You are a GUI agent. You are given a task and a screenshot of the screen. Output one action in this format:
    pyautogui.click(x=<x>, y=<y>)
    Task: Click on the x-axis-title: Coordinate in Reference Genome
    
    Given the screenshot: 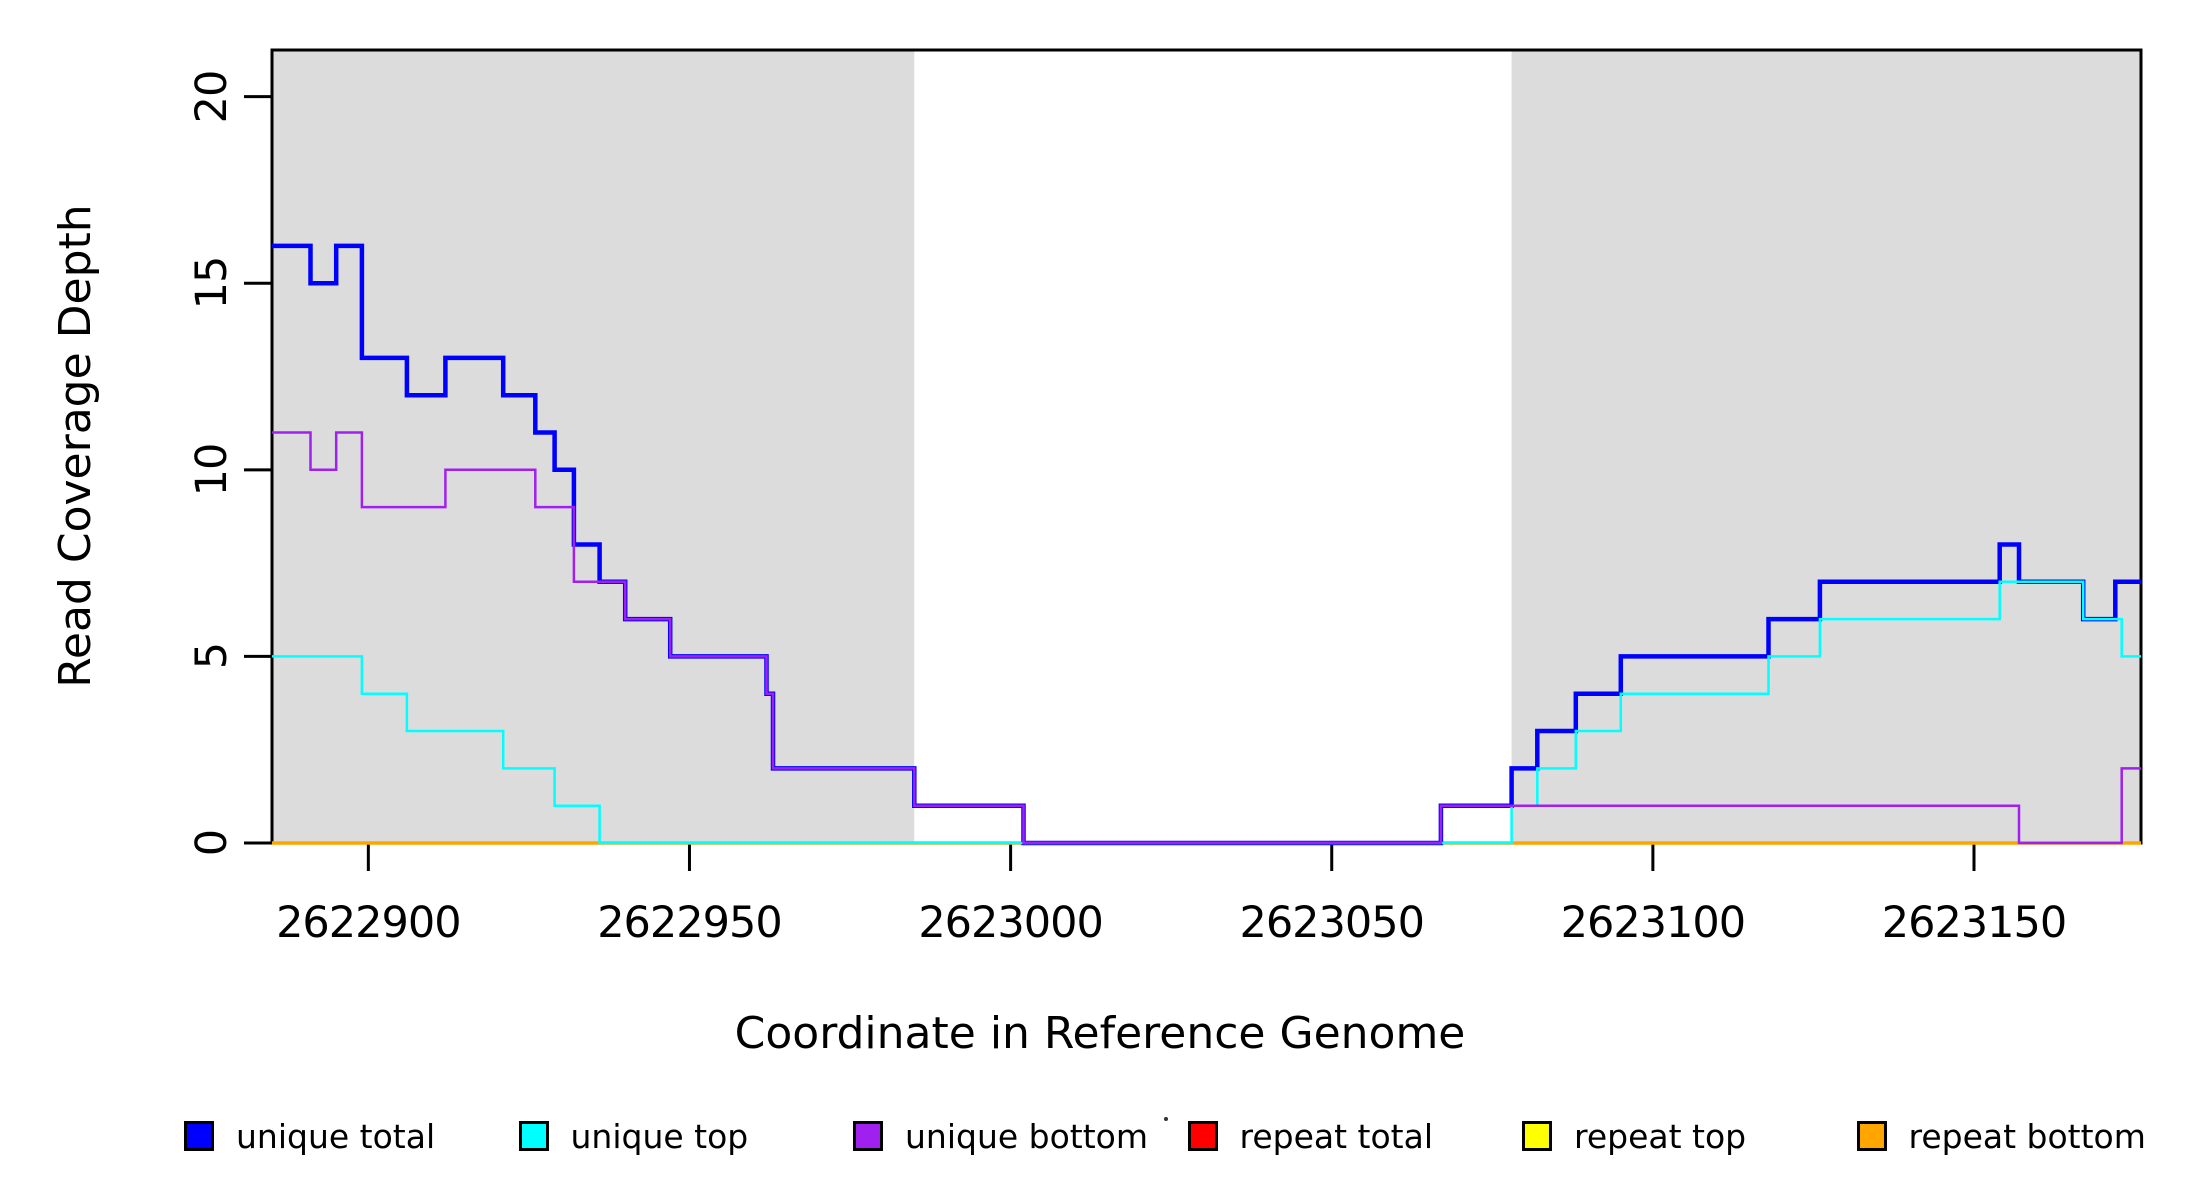 What is the action you would take?
    pyautogui.click(x=1100, y=1033)
    